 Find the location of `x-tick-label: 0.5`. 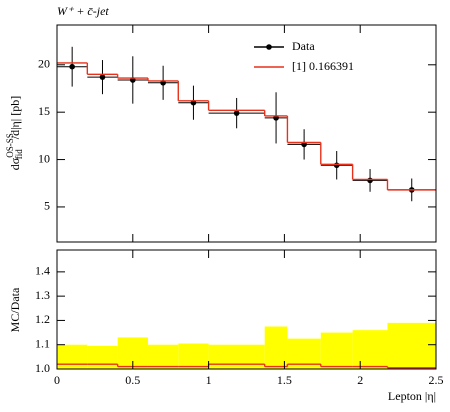

x-tick-label: 0.5 is located at coordinates (132, 380).